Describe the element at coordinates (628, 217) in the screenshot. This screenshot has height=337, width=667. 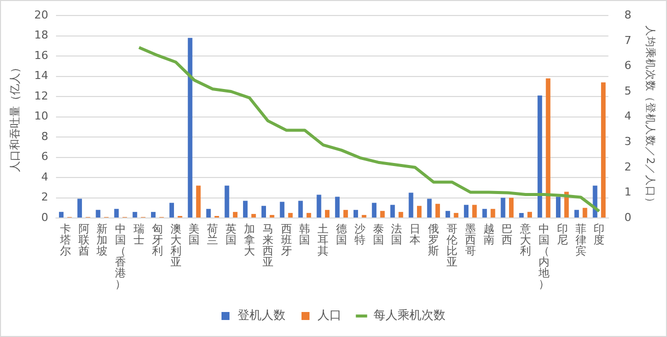
I see `y2-tick-label: 0` at that location.